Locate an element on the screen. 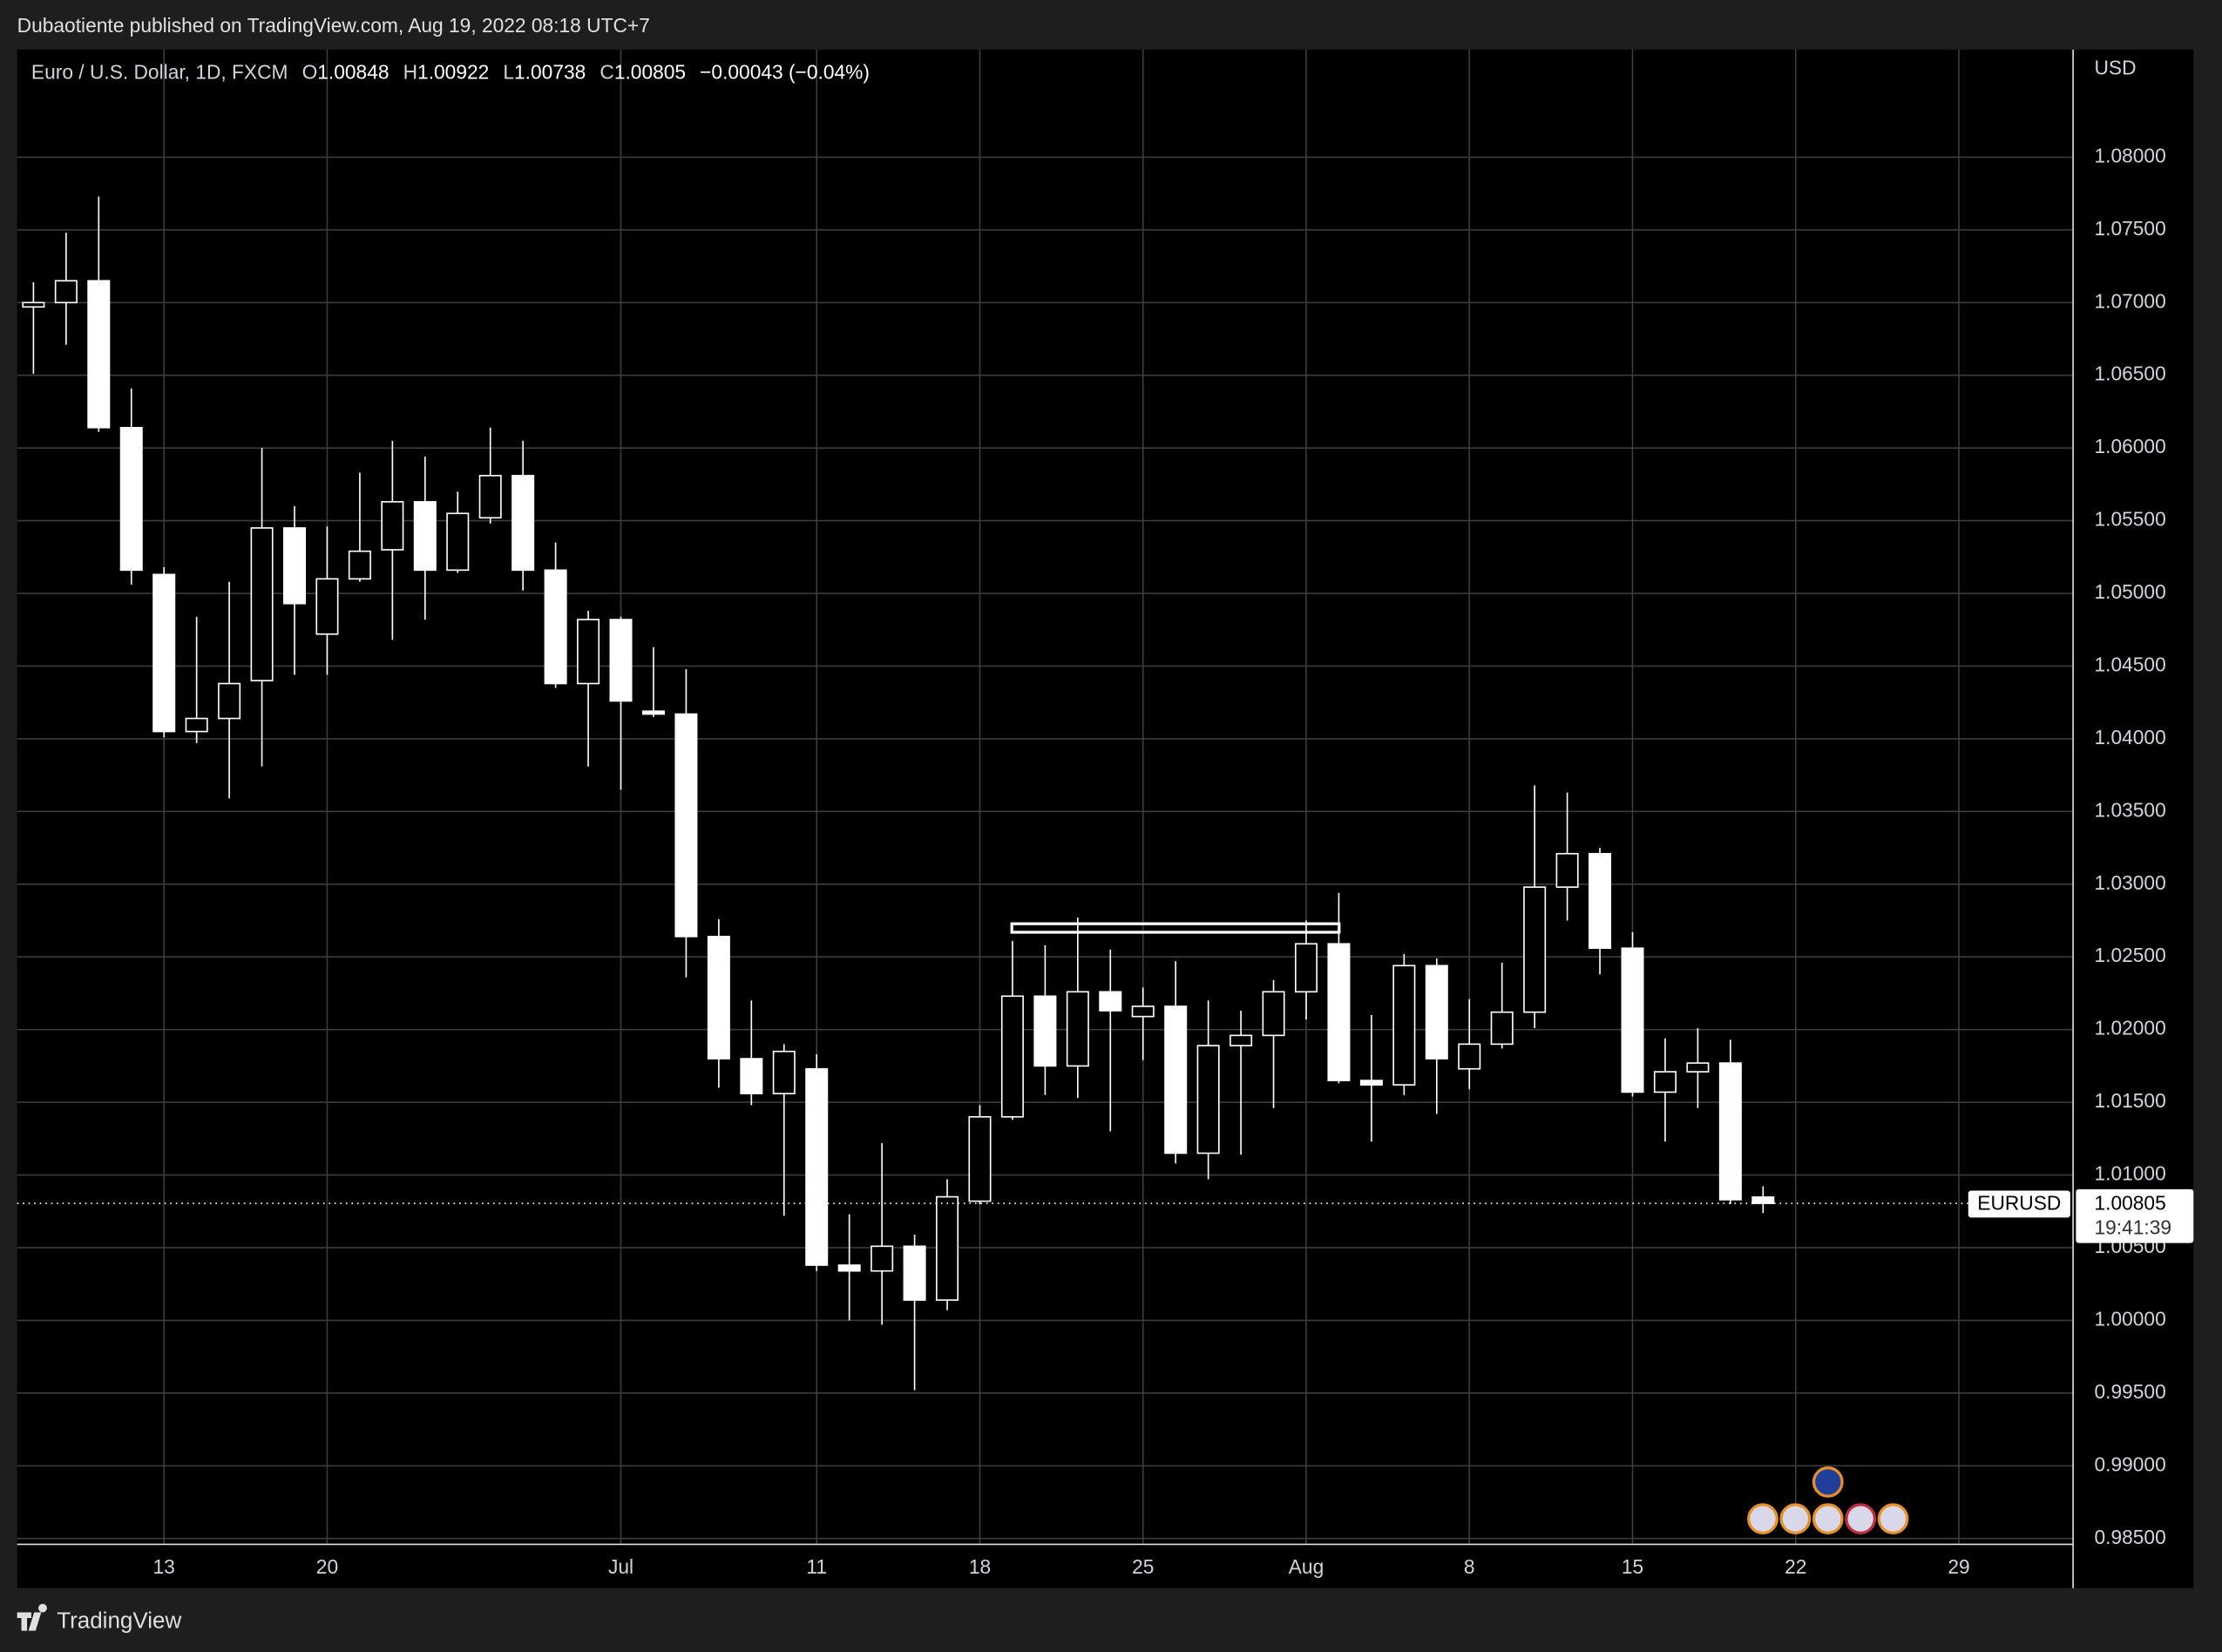  x-tick-label: 20 is located at coordinates (327, 1566).